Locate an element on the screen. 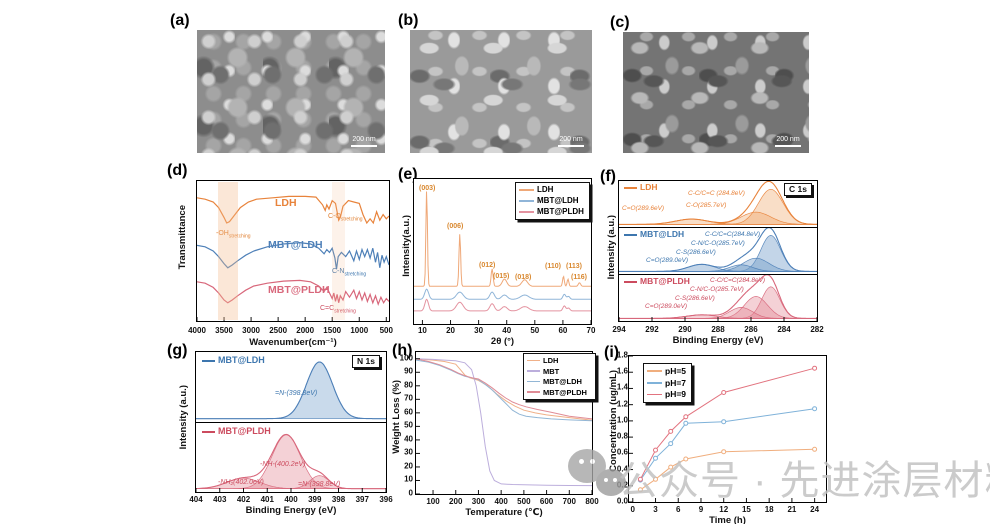  y-tick-label: 1.2 is located at coordinates (622, 404).